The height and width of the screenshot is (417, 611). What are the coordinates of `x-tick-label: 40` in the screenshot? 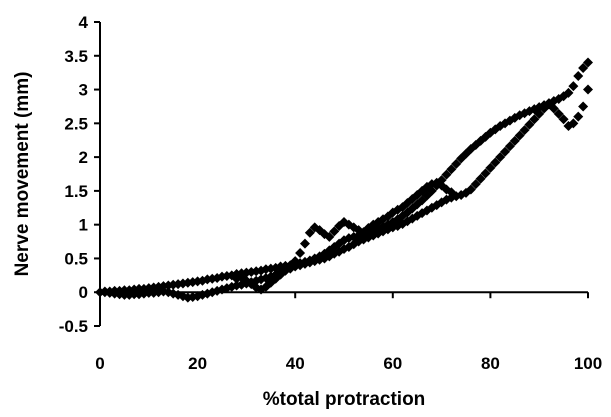 It's located at (295, 363).